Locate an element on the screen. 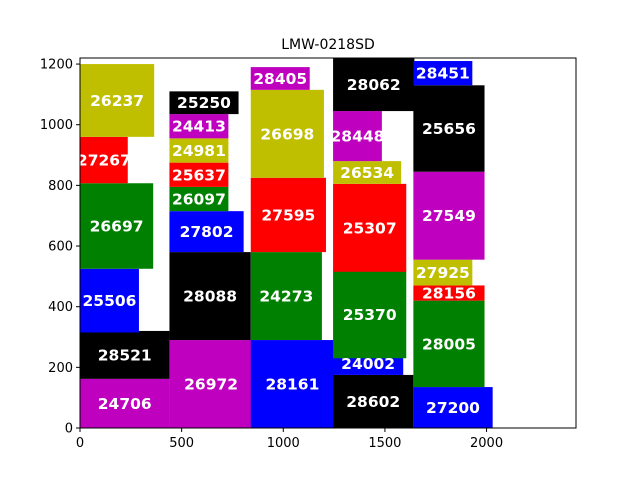 Image resolution: width=640 pixels, height=480 pixels. panel-label-27200: 27200 is located at coordinates (453, 408).